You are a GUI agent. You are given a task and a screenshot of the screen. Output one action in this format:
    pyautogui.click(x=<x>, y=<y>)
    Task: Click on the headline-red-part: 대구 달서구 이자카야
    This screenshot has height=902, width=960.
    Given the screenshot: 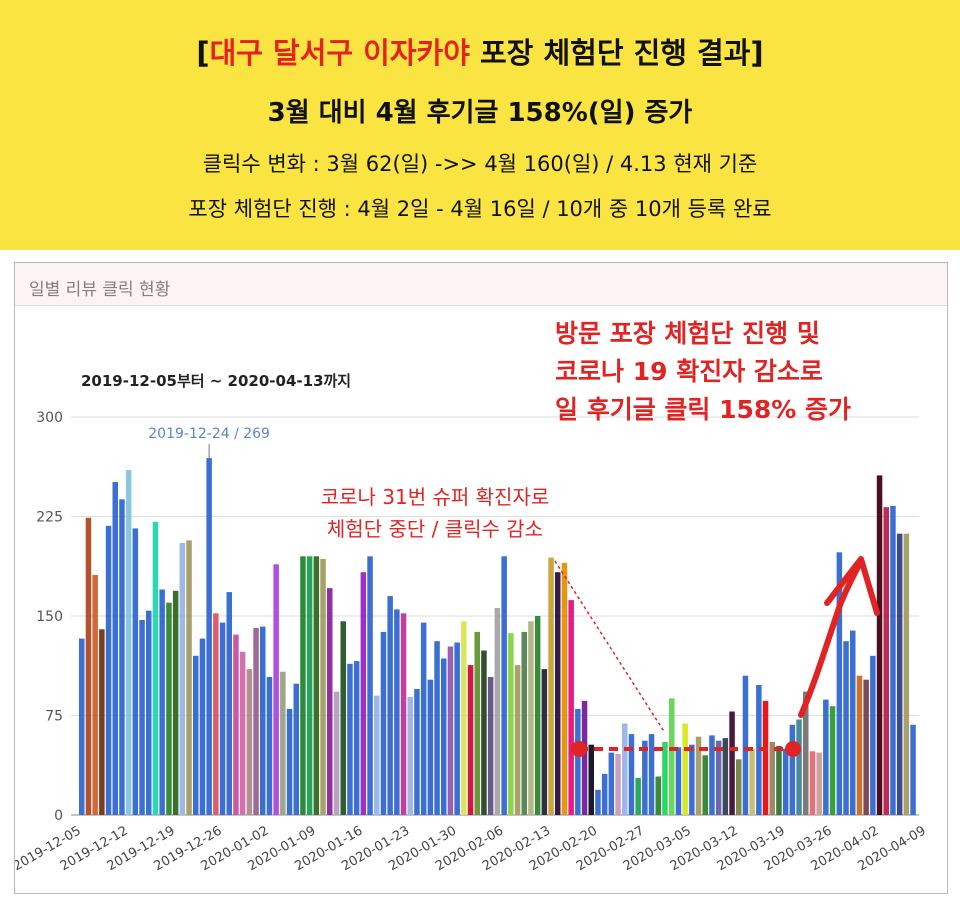 What is the action you would take?
    pyautogui.click(x=339, y=53)
    